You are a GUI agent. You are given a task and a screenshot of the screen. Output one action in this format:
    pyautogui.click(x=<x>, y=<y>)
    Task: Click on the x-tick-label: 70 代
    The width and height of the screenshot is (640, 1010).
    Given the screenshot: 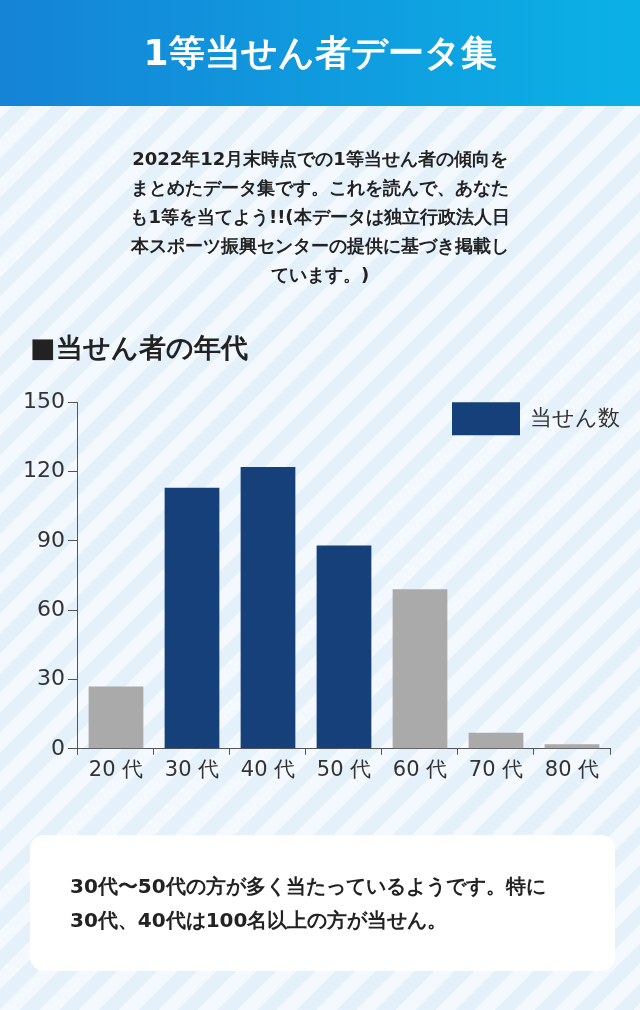 What is the action you would take?
    pyautogui.click(x=496, y=768)
    